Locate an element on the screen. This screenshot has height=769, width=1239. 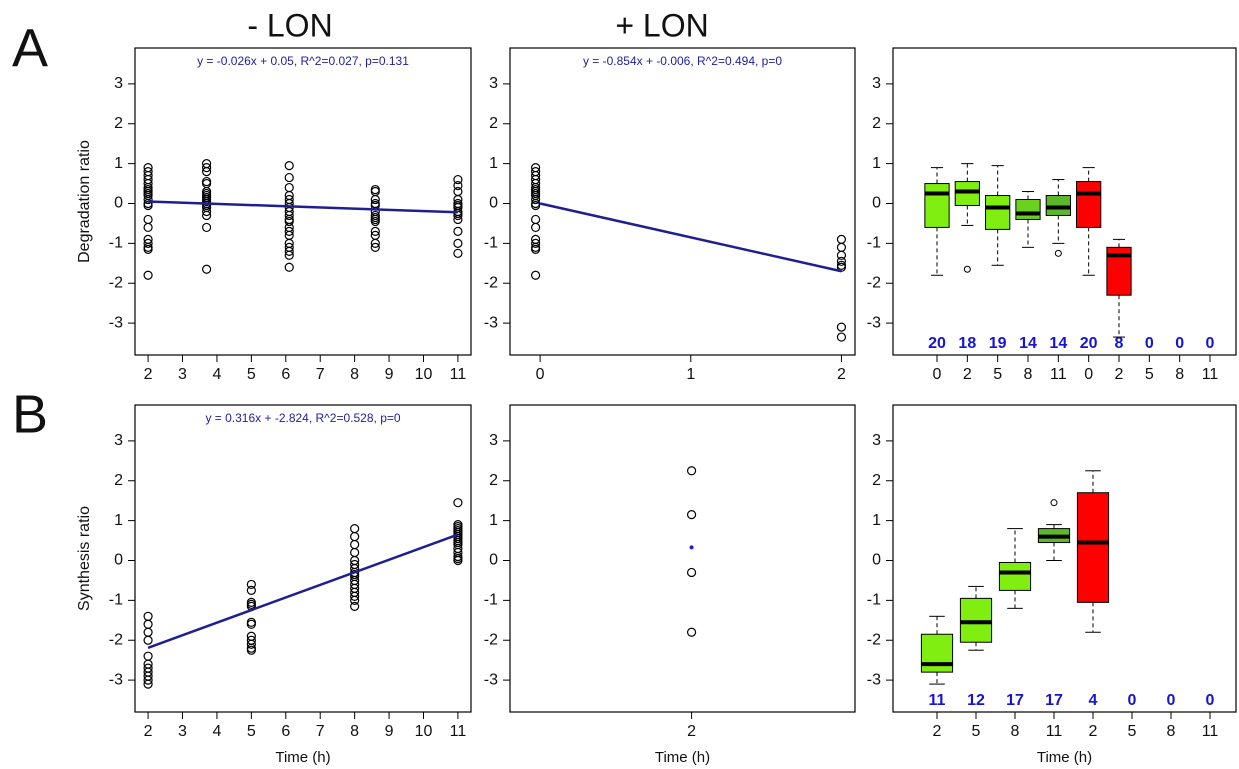
column-title: + LON is located at coordinates (661, 25).